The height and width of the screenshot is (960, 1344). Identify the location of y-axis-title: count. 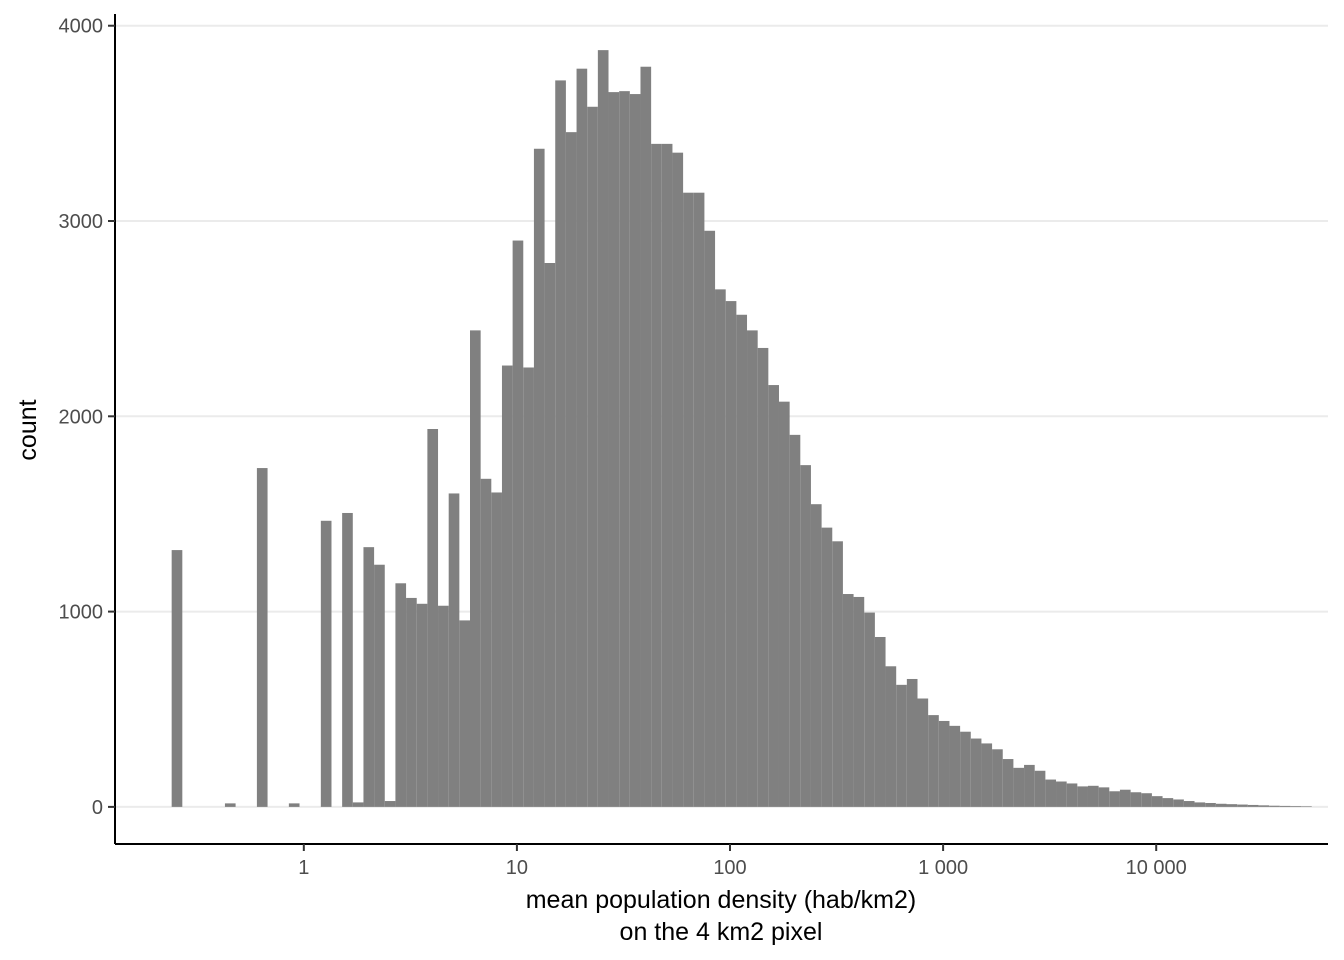
(28, 429).